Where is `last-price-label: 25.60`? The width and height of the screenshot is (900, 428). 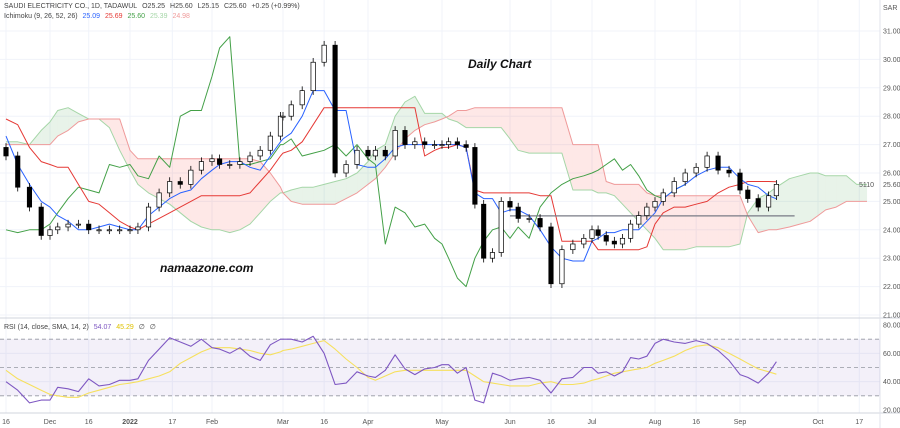
last-price-label: 25.60 is located at coordinates (891, 185).